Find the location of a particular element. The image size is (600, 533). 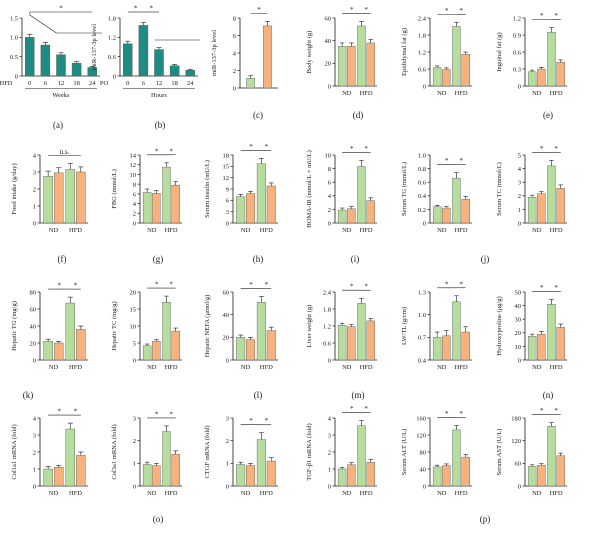

chart-o2-x-group-nd: ND is located at coordinates (152, 493).